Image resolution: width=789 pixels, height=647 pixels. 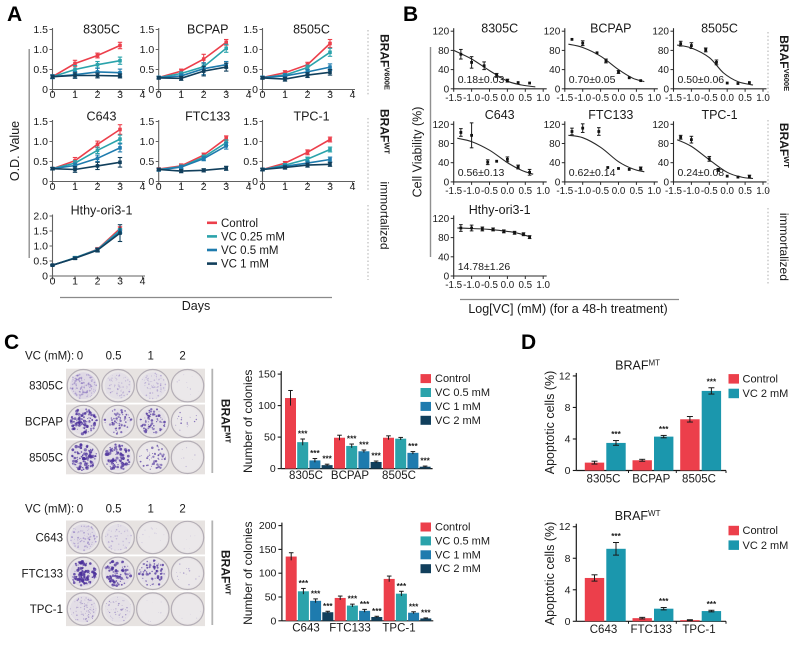 What do you see at coordinates (410, 14) in the screenshot?
I see `svg-text: B` at bounding box center [410, 14].